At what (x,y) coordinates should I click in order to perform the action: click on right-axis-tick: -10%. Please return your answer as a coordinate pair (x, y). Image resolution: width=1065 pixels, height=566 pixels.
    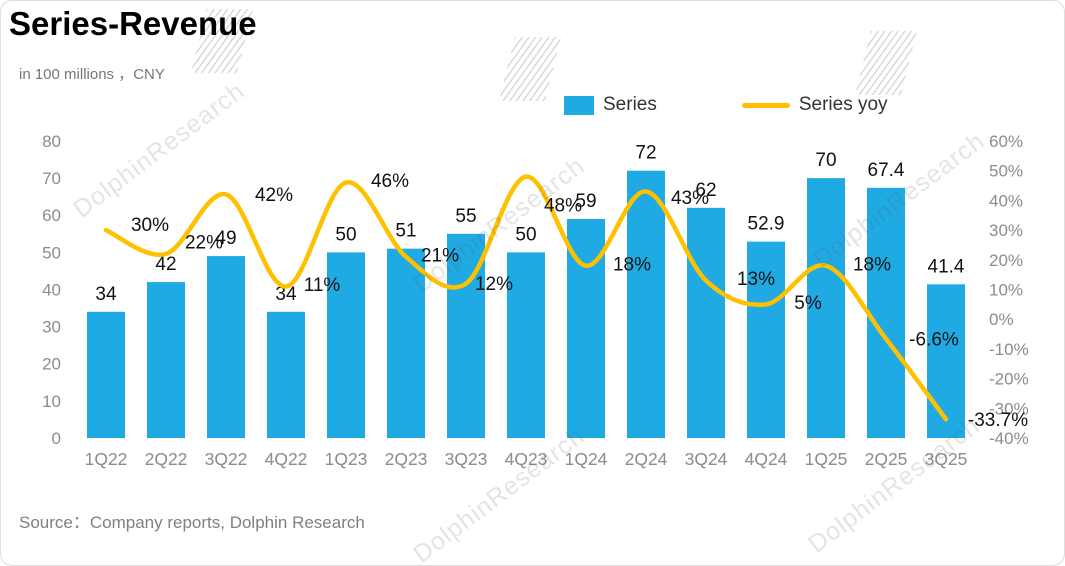
    Looking at the image, I should click on (1009, 349).